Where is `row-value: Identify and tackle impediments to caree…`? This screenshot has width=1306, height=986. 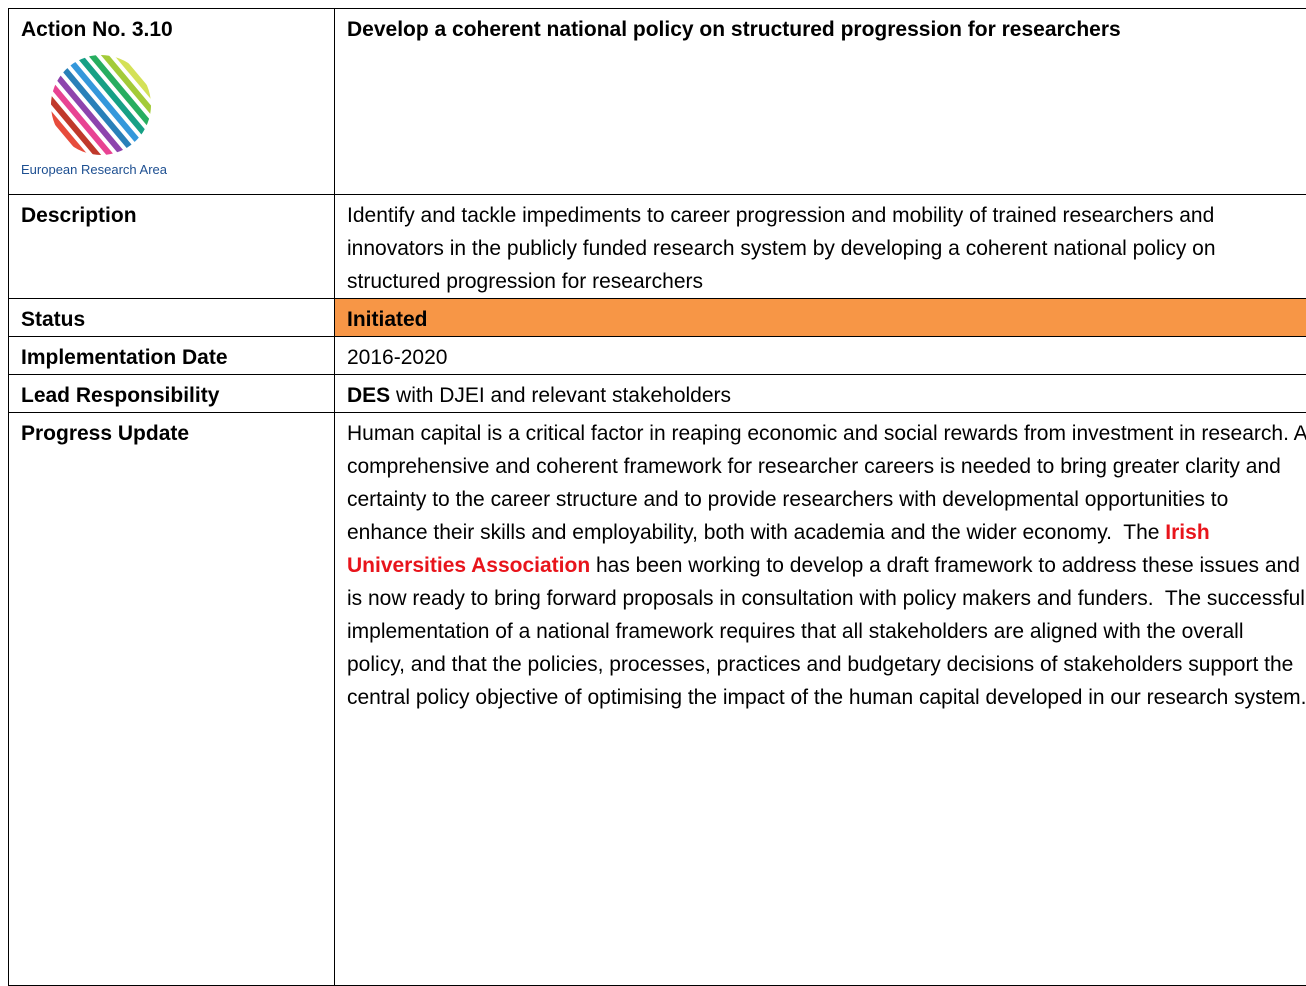 row-value: Identify and tackle impediments to caree… is located at coordinates (820, 247).